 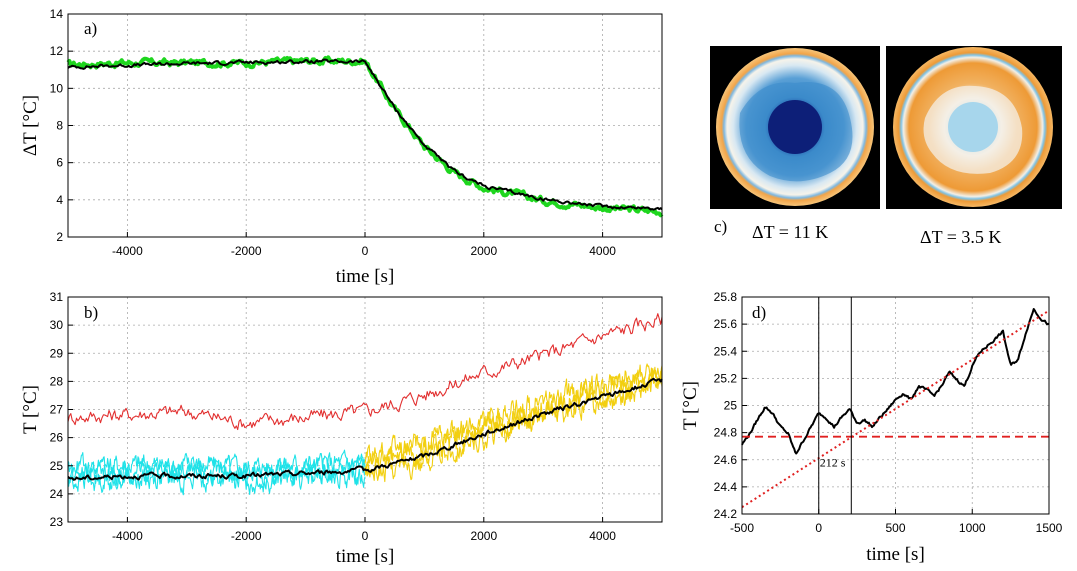 What do you see at coordinates (57, 494) in the screenshot?
I see `y-tick-label: 24` at bounding box center [57, 494].